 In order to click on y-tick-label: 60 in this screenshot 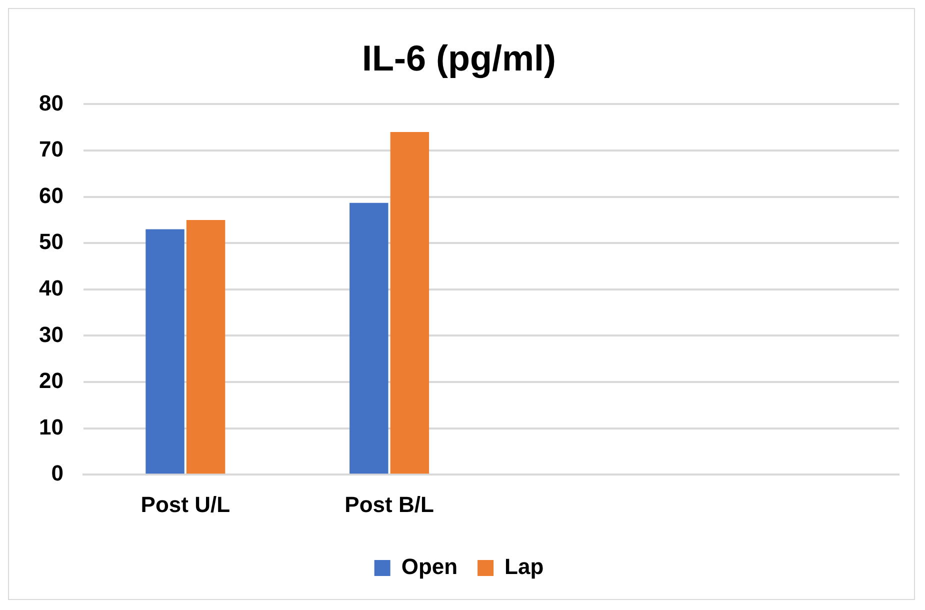, I will do `click(51, 195)`.